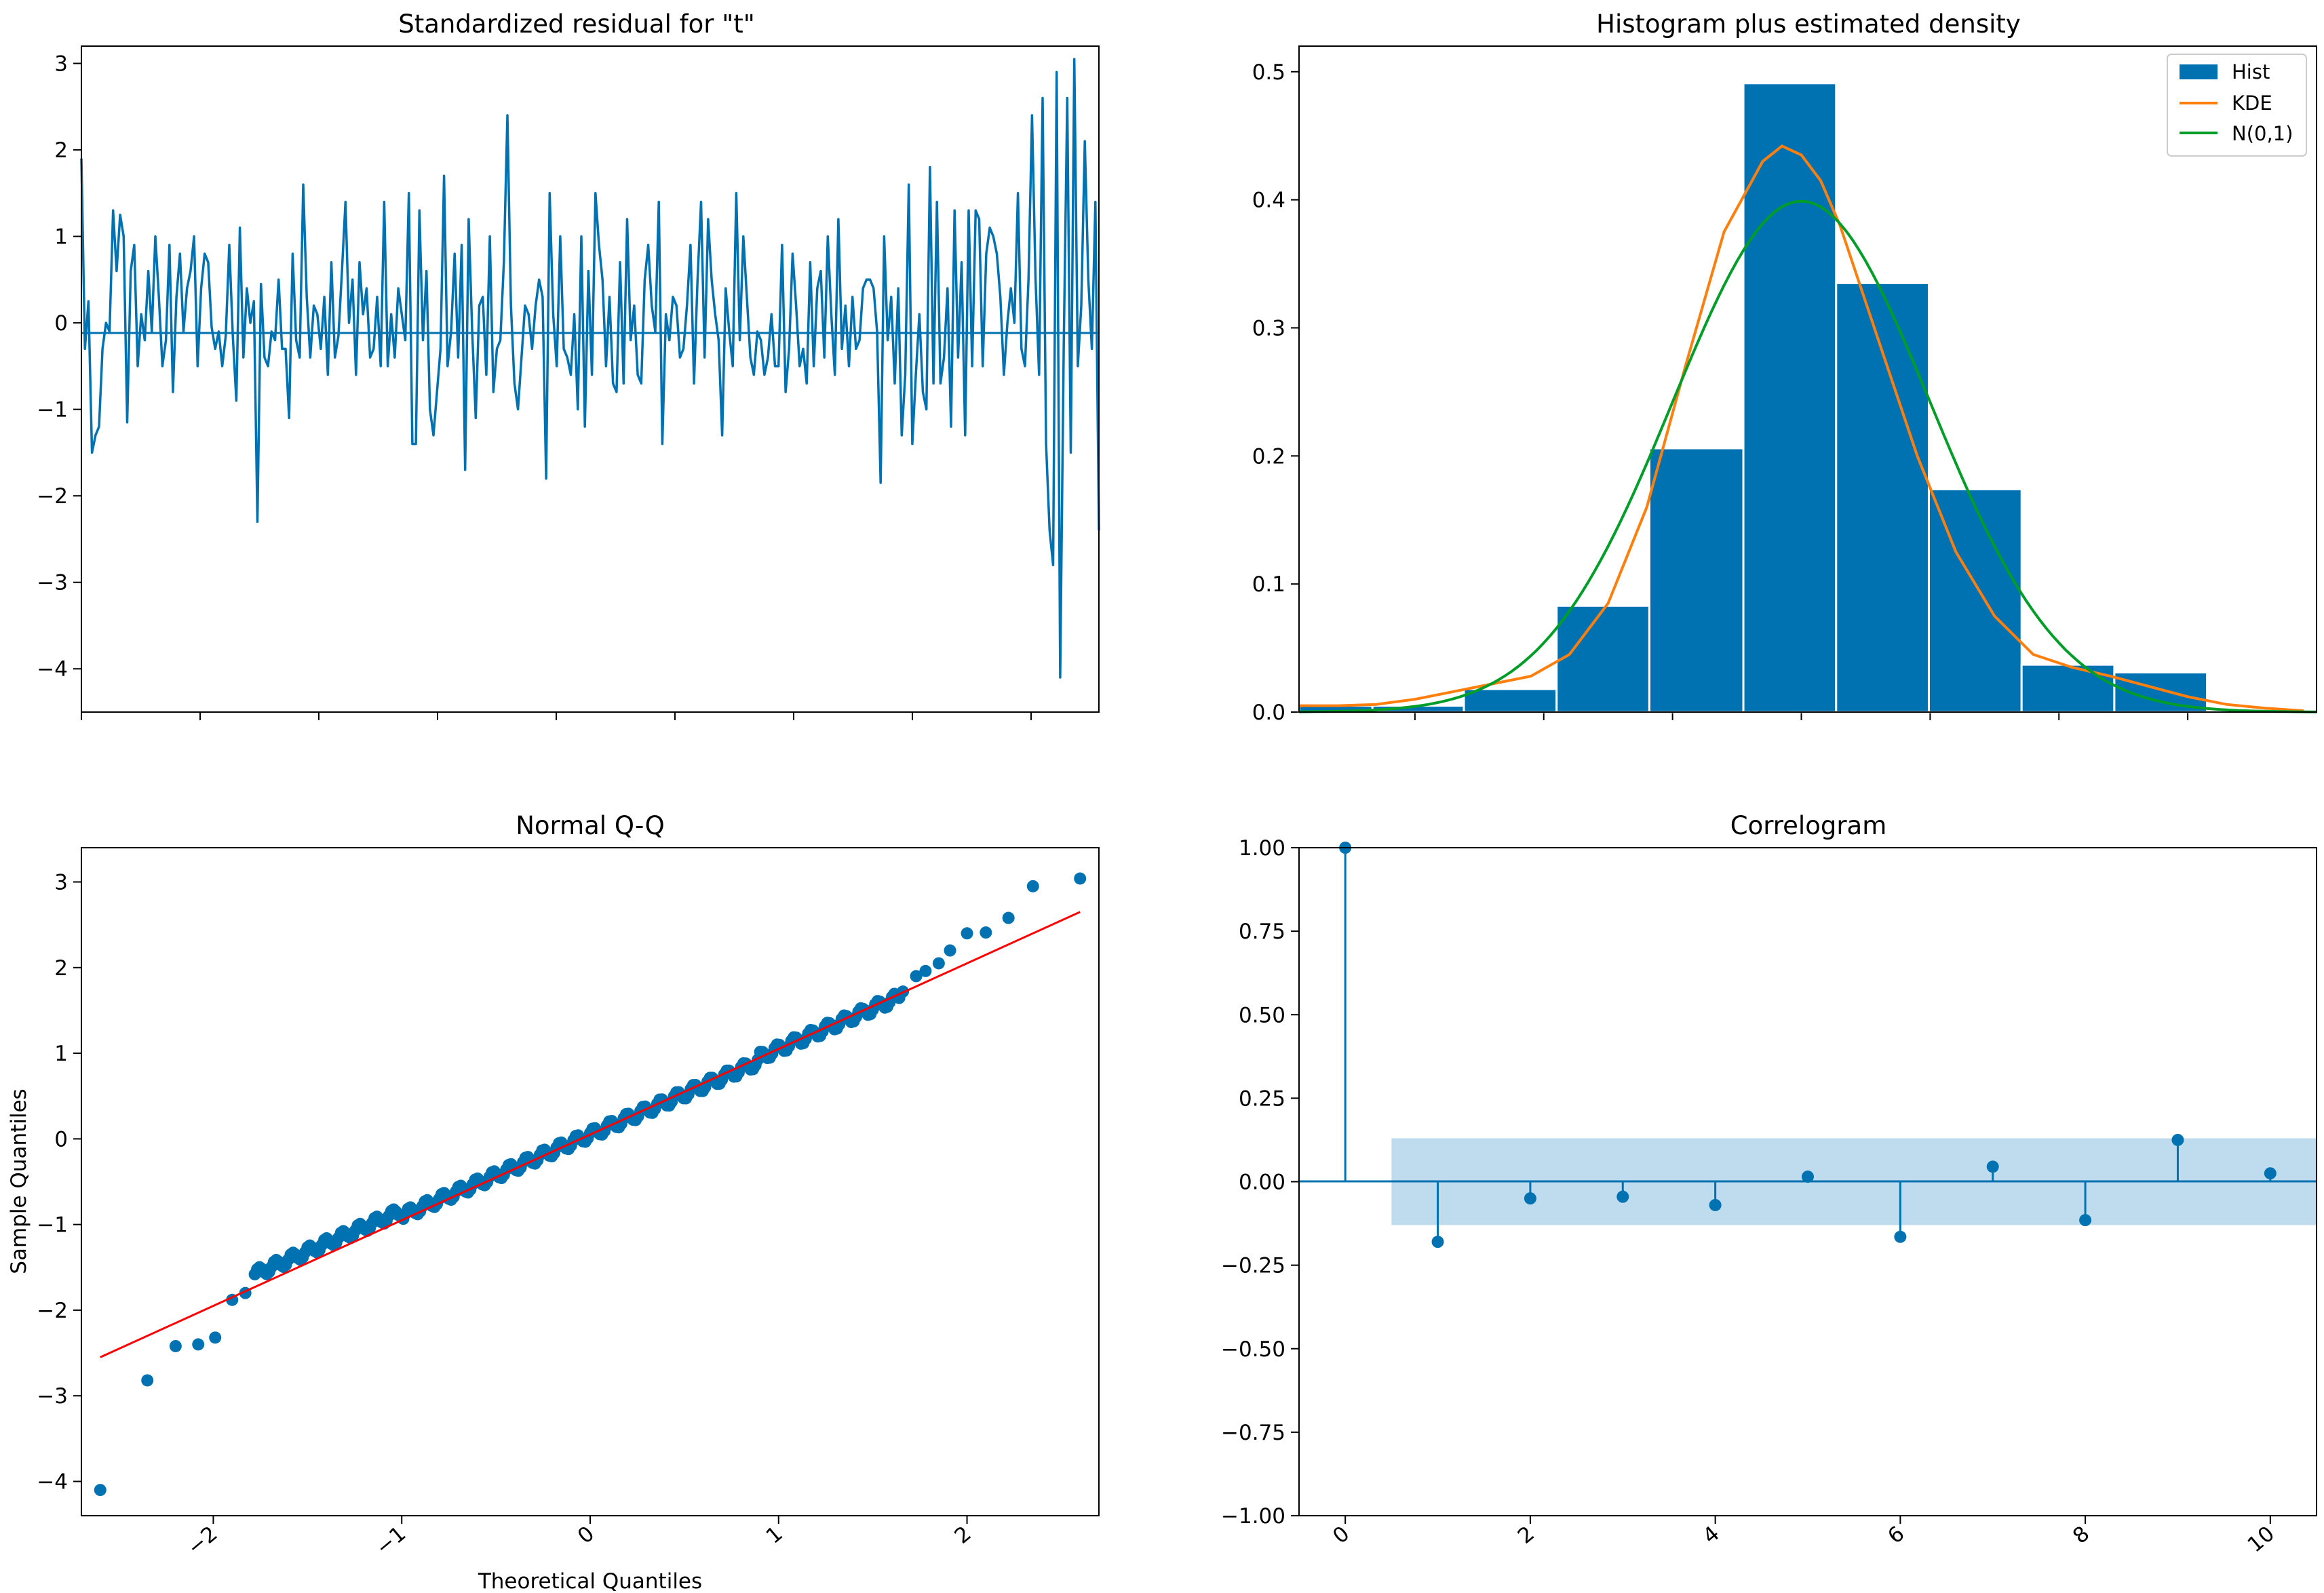 The height and width of the screenshot is (1593, 2324). I want to click on correlogram-title: Correlogram, so click(1809, 825).